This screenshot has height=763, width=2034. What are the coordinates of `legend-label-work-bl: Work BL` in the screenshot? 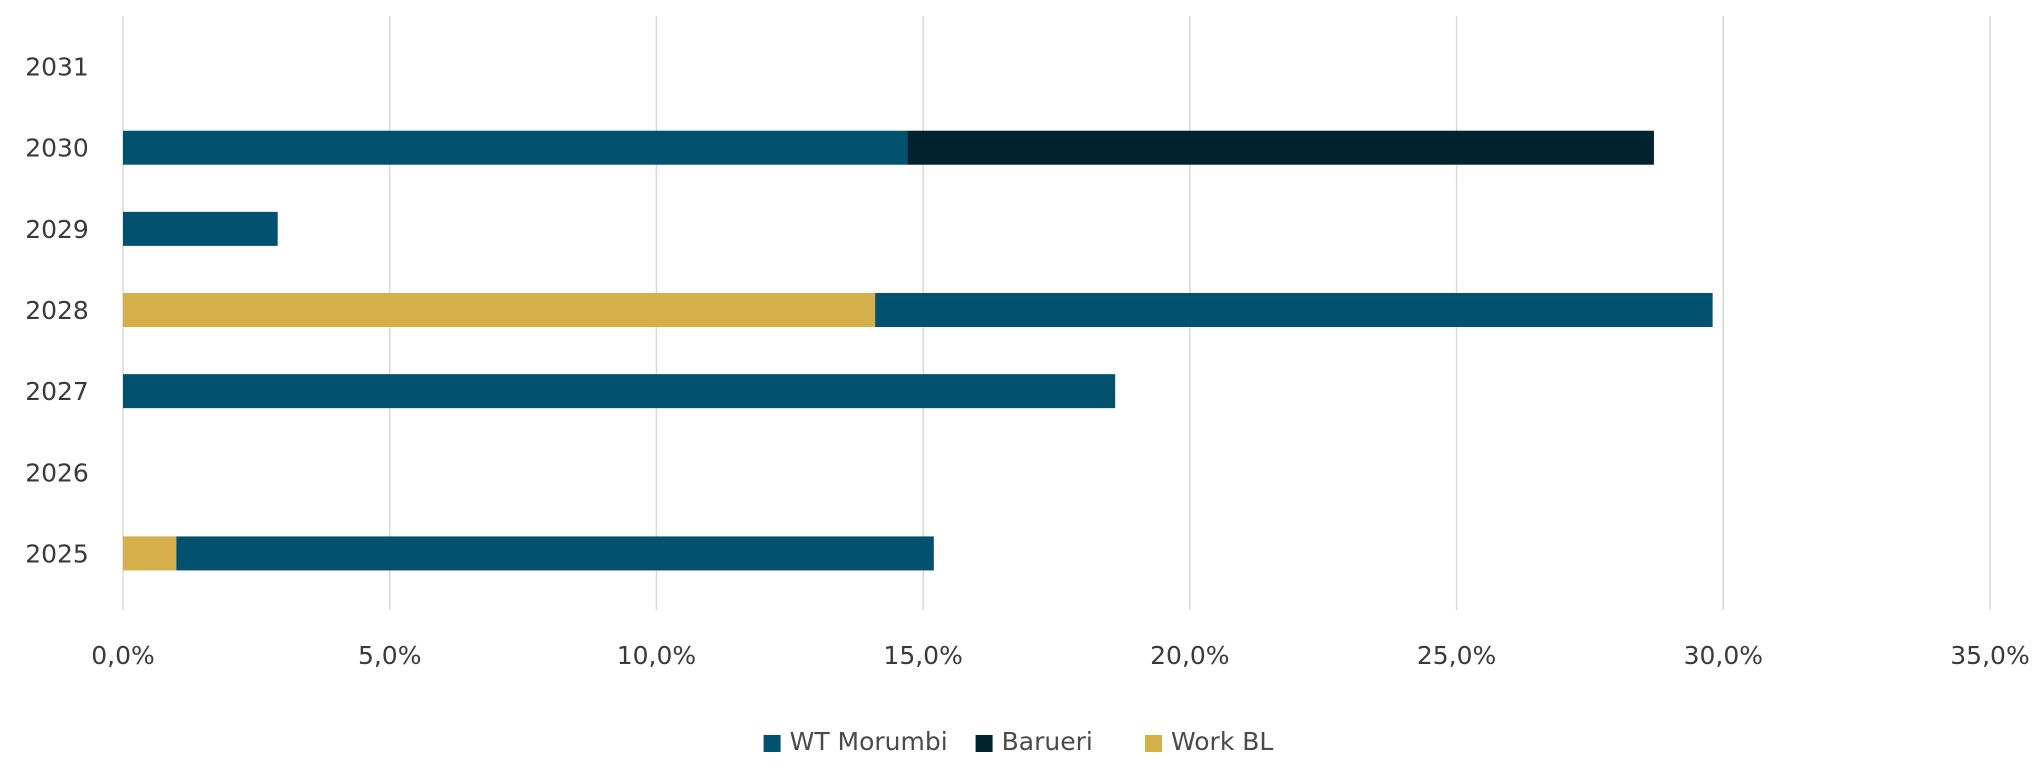 It's located at (1222, 741).